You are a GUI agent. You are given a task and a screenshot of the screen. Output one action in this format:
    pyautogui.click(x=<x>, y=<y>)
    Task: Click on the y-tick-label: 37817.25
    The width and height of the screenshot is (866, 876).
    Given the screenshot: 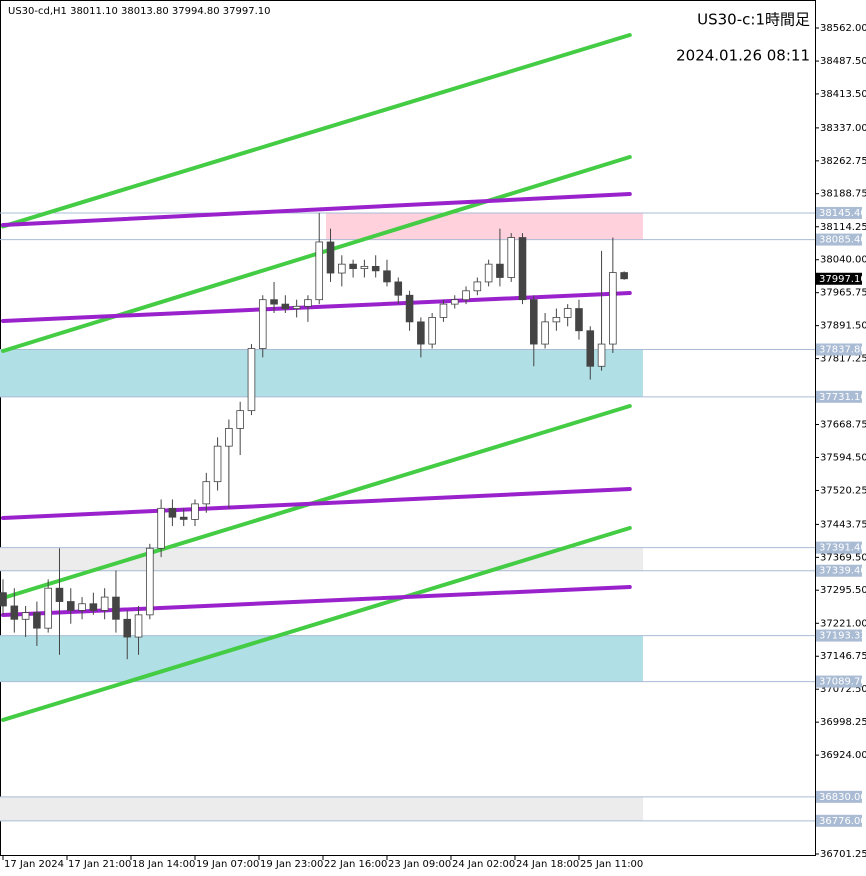 What is the action you would take?
    pyautogui.click(x=843, y=359)
    